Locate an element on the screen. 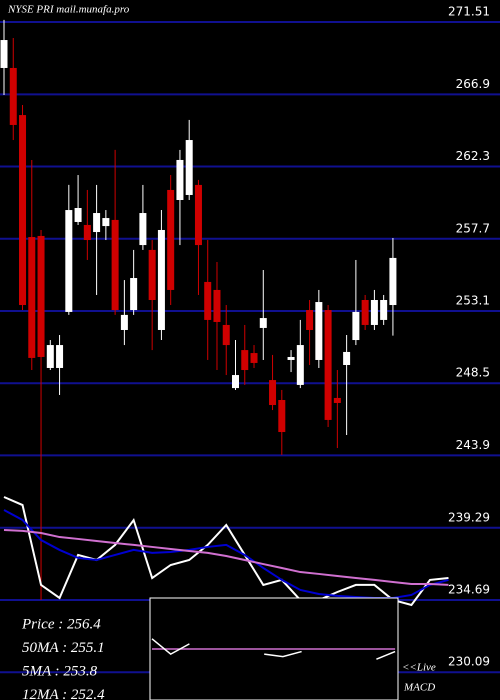  info-text: 5MA : 253.8 is located at coordinates (60, 671).